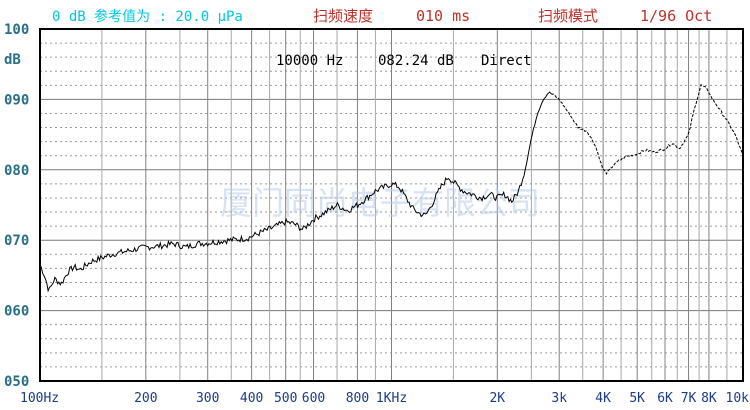  Describe the element at coordinates (16, 312) in the screenshot. I see `y-tick-label: 060` at that location.